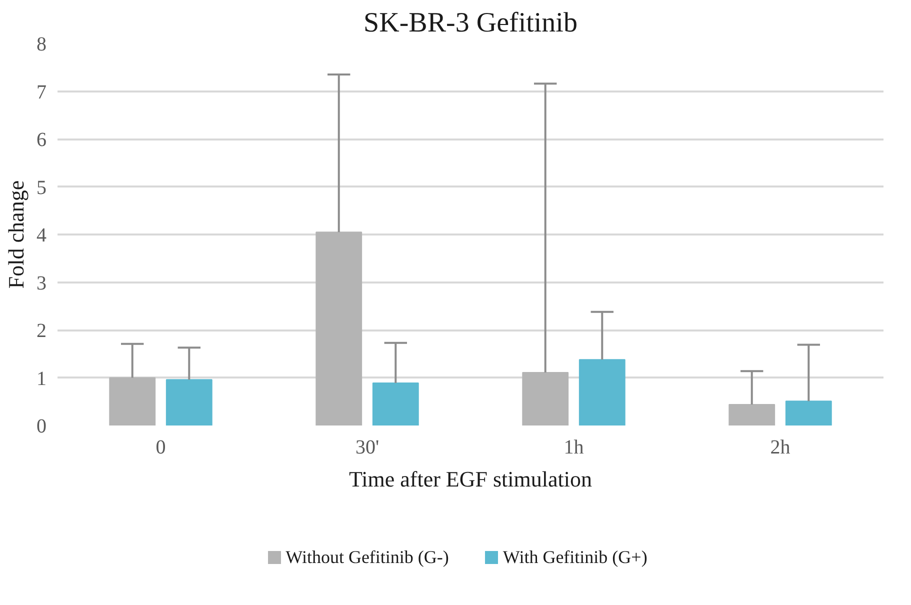 The width and height of the screenshot is (911, 605). I want to click on y-tick-label: 6, so click(41, 140).